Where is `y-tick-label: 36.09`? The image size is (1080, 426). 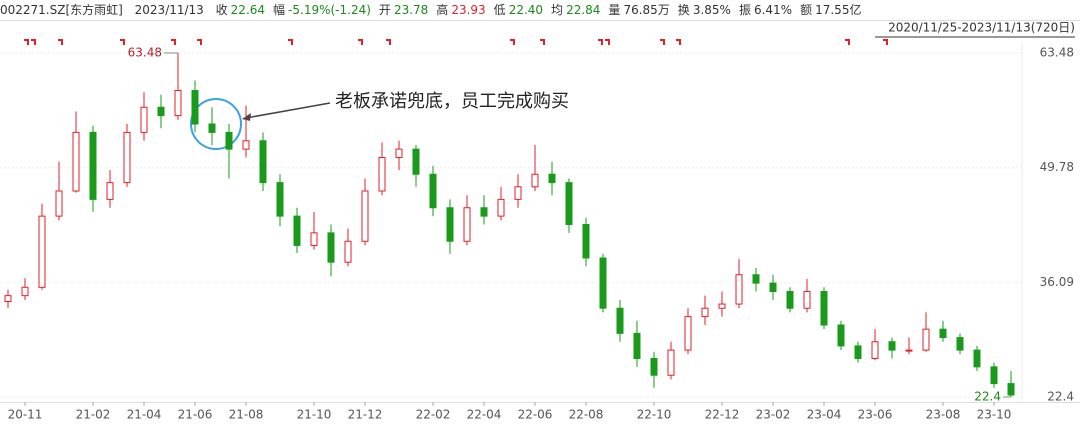
y-tick-label: 36.09 is located at coordinates (1057, 282).